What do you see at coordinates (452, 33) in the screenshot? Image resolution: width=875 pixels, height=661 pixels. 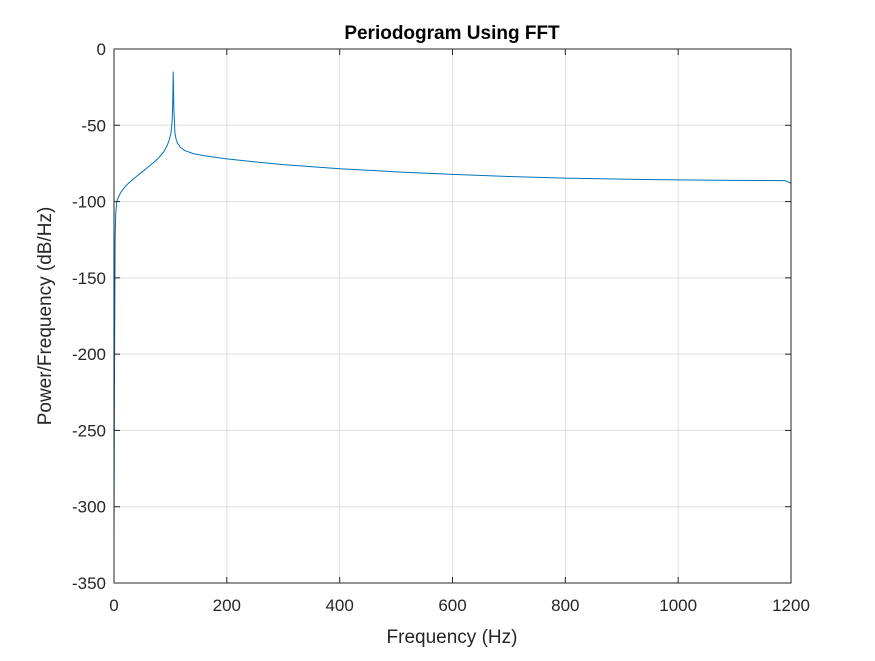 I see `chart-title: Periodogram Using FFT` at bounding box center [452, 33].